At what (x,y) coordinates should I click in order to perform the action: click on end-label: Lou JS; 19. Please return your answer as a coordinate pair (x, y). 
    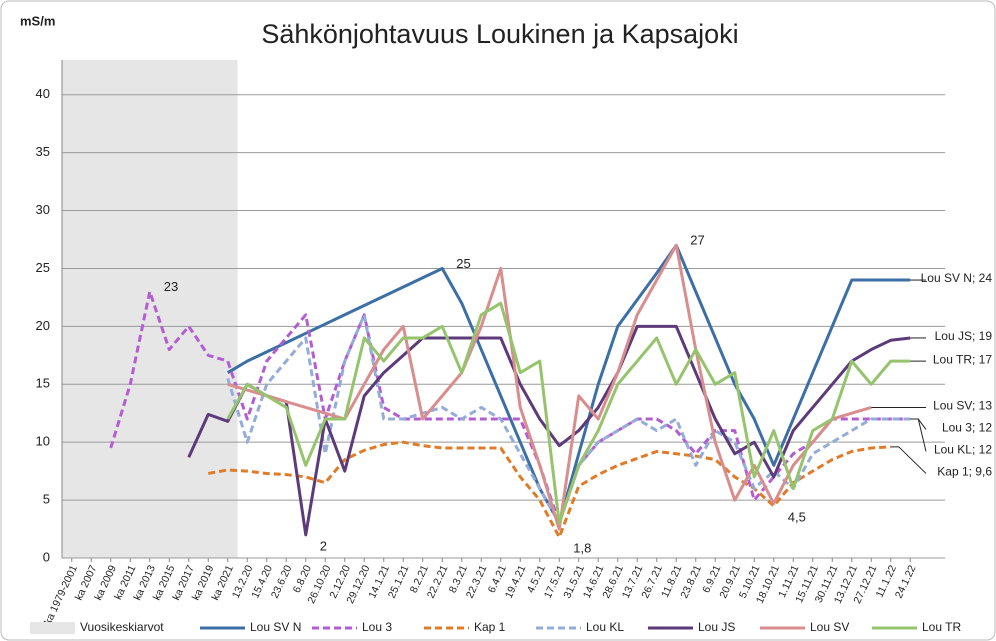
    Looking at the image, I should click on (964, 336).